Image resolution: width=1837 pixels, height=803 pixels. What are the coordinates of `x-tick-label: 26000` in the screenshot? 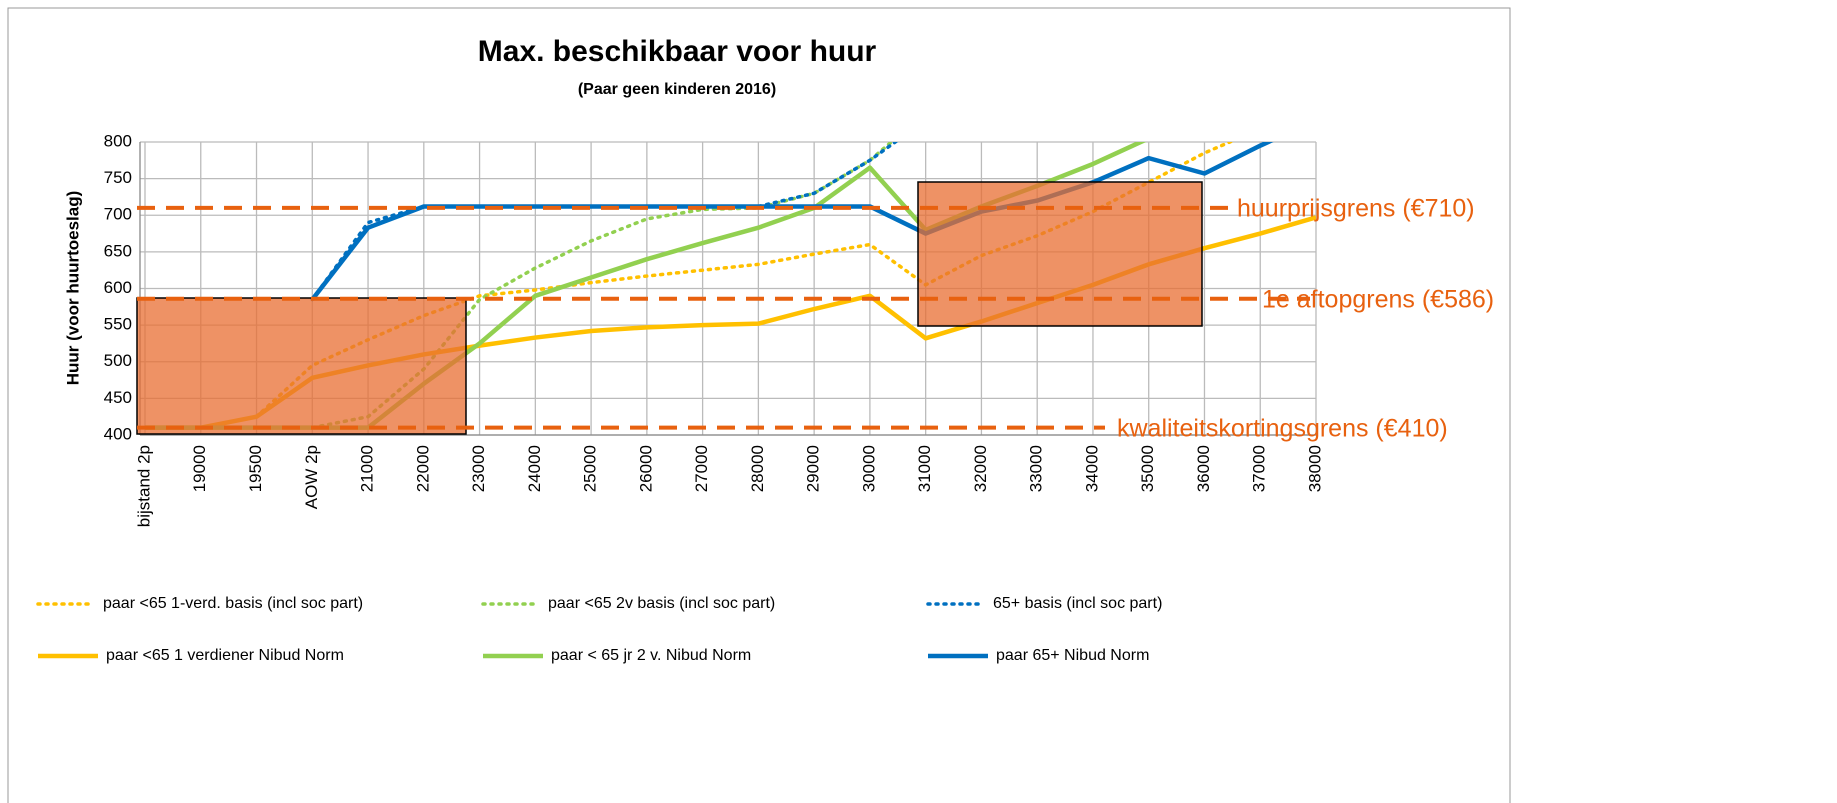 It's located at (645, 468).